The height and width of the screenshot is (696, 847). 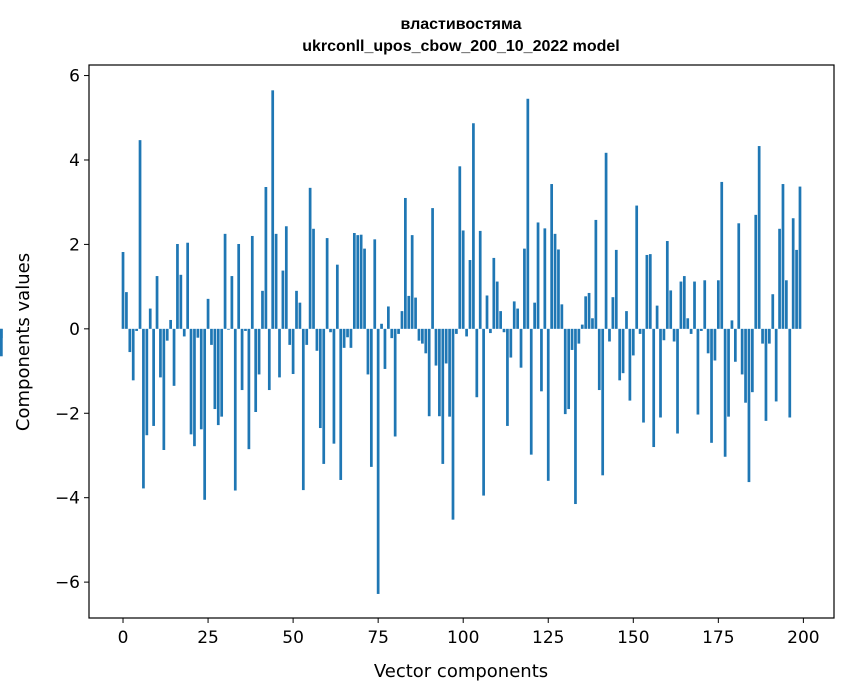 I want to click on y-tick-label: −2, so click(x=67, y=414).